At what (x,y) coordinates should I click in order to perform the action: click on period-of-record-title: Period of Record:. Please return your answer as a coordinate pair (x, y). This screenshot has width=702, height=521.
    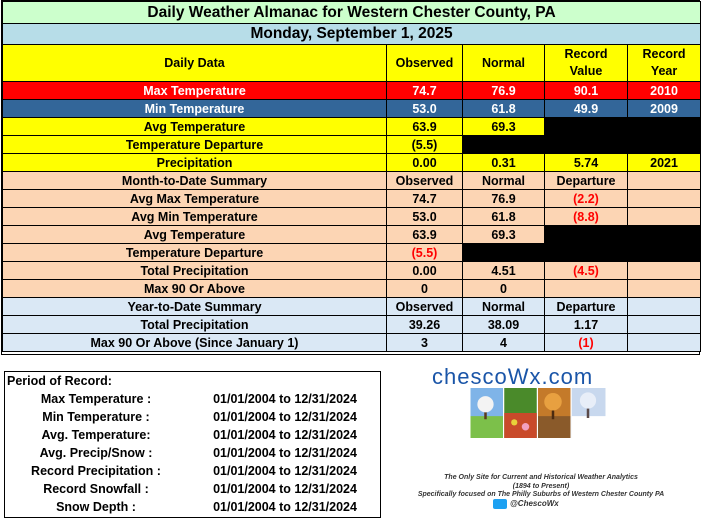
    Looking at the image, I should click on (59, 381).